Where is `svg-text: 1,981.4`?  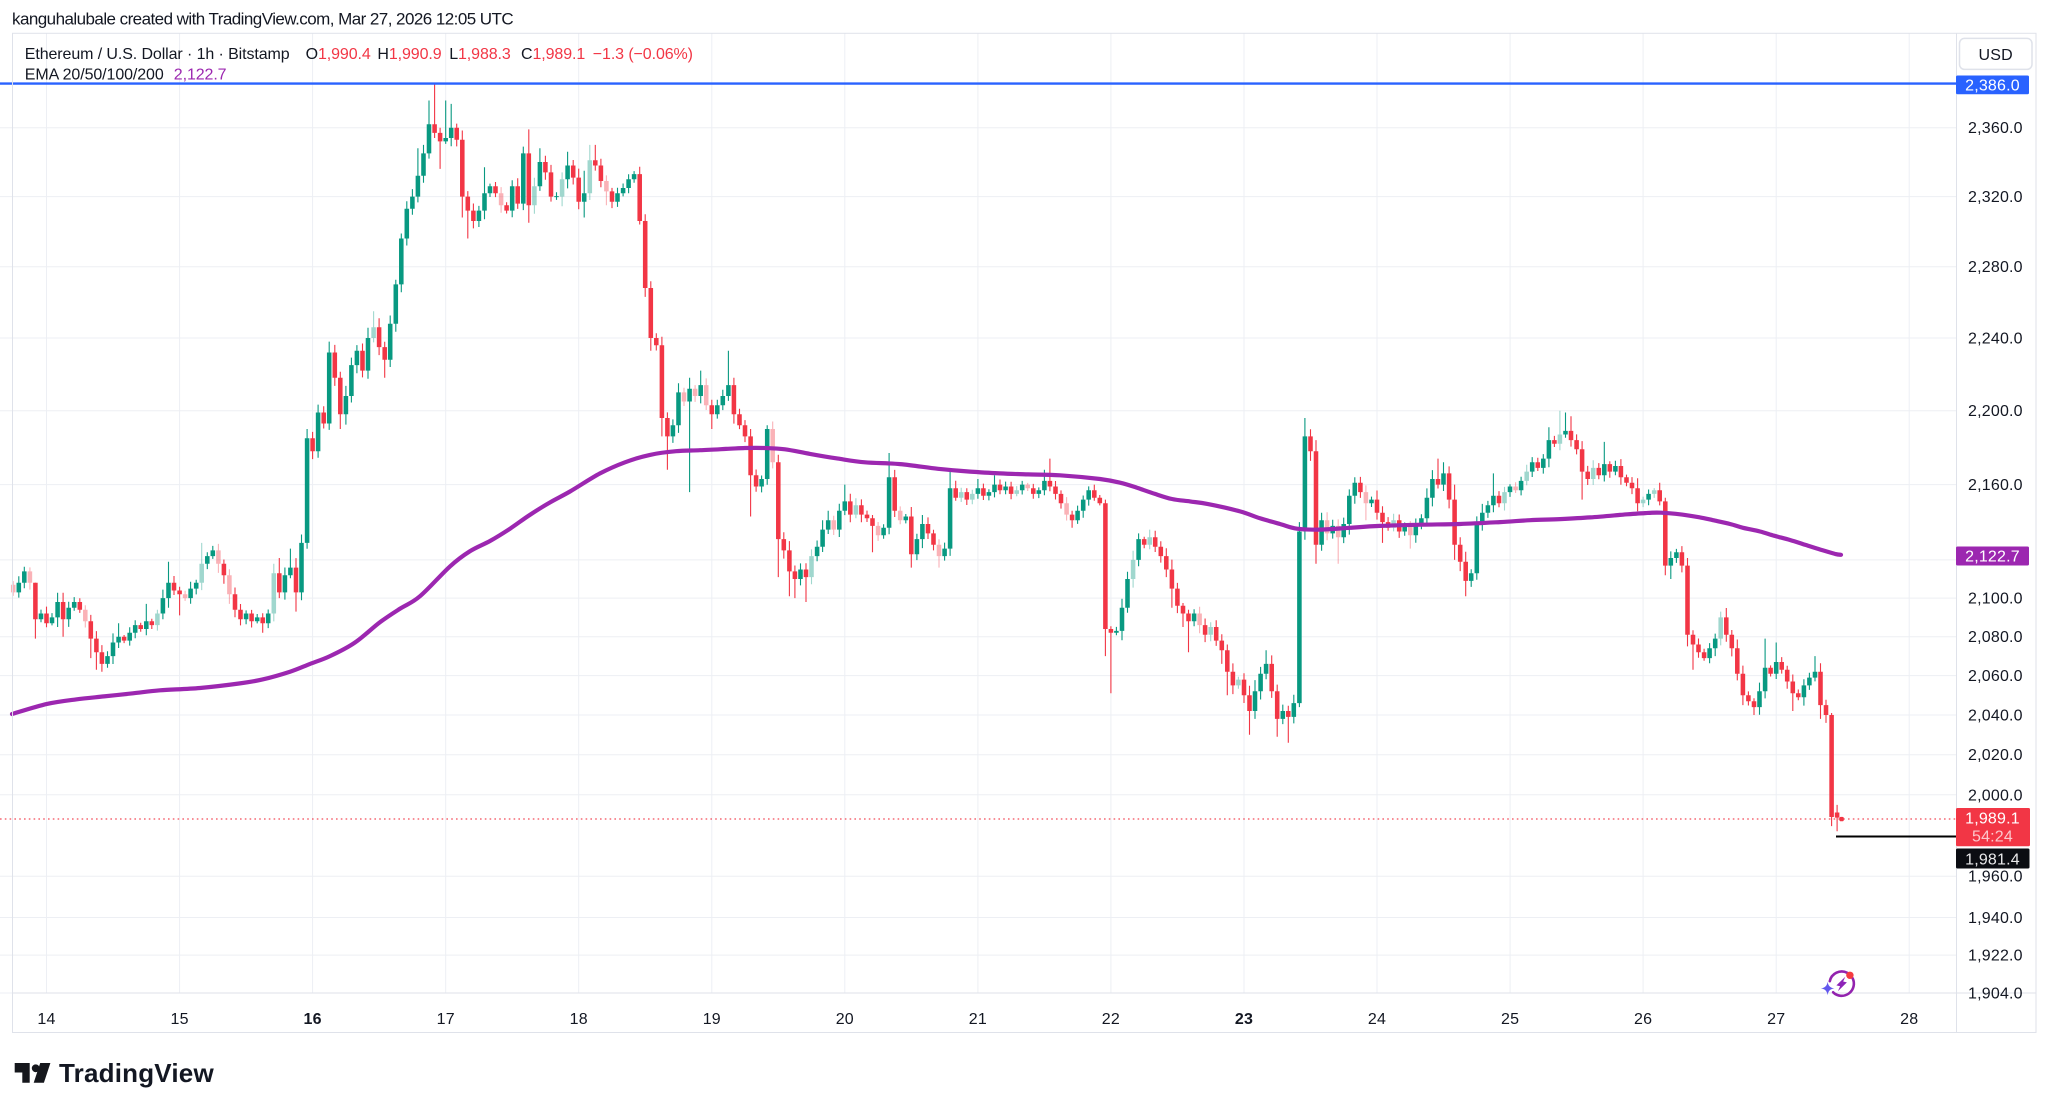
svg-text: 1,981.4 is located at coordinates (1992, 859).